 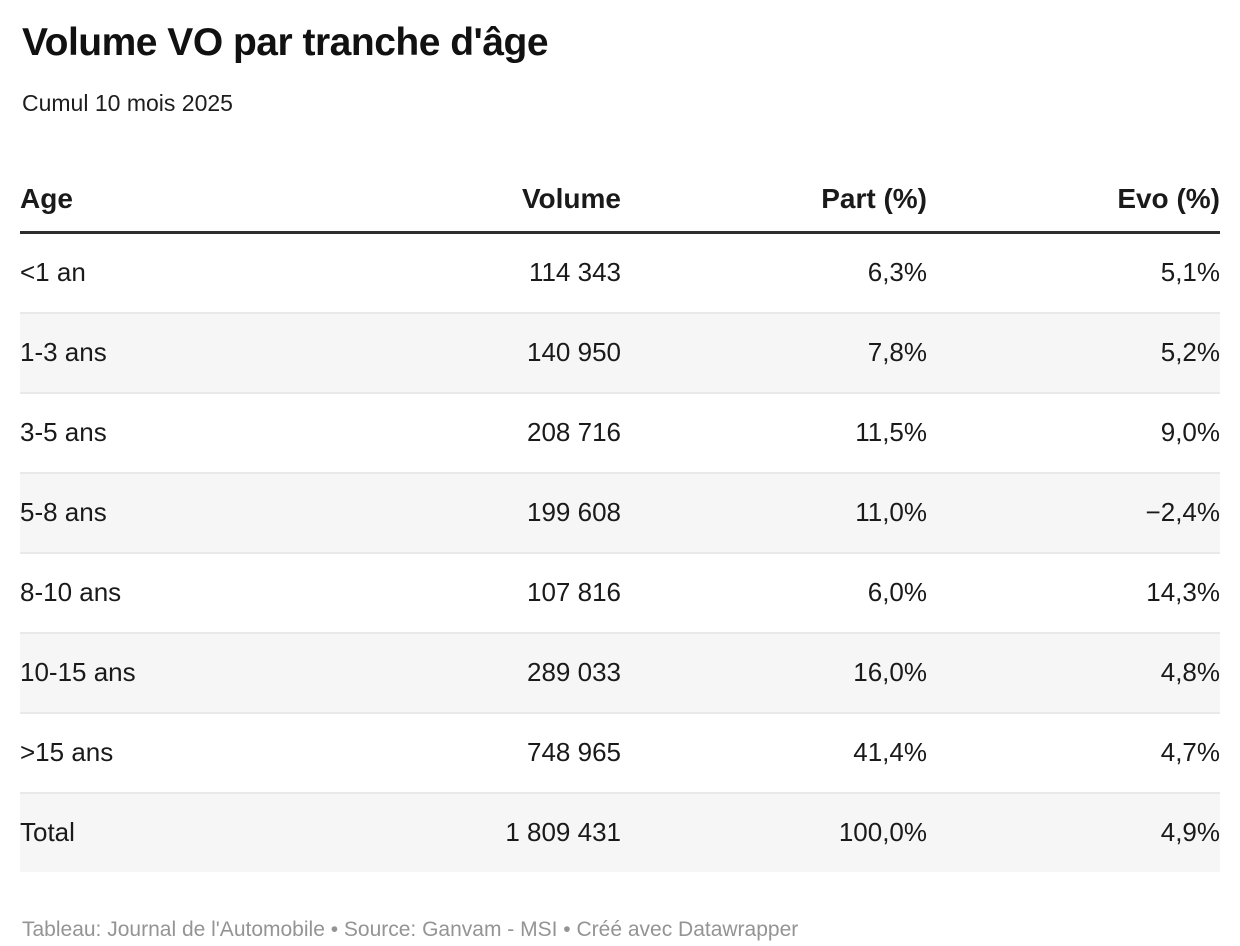 What do you see at coordinates (190, 512) in the screenshot?
I see `cell-age: 5-8 ans` at bounding box center [190, 512].